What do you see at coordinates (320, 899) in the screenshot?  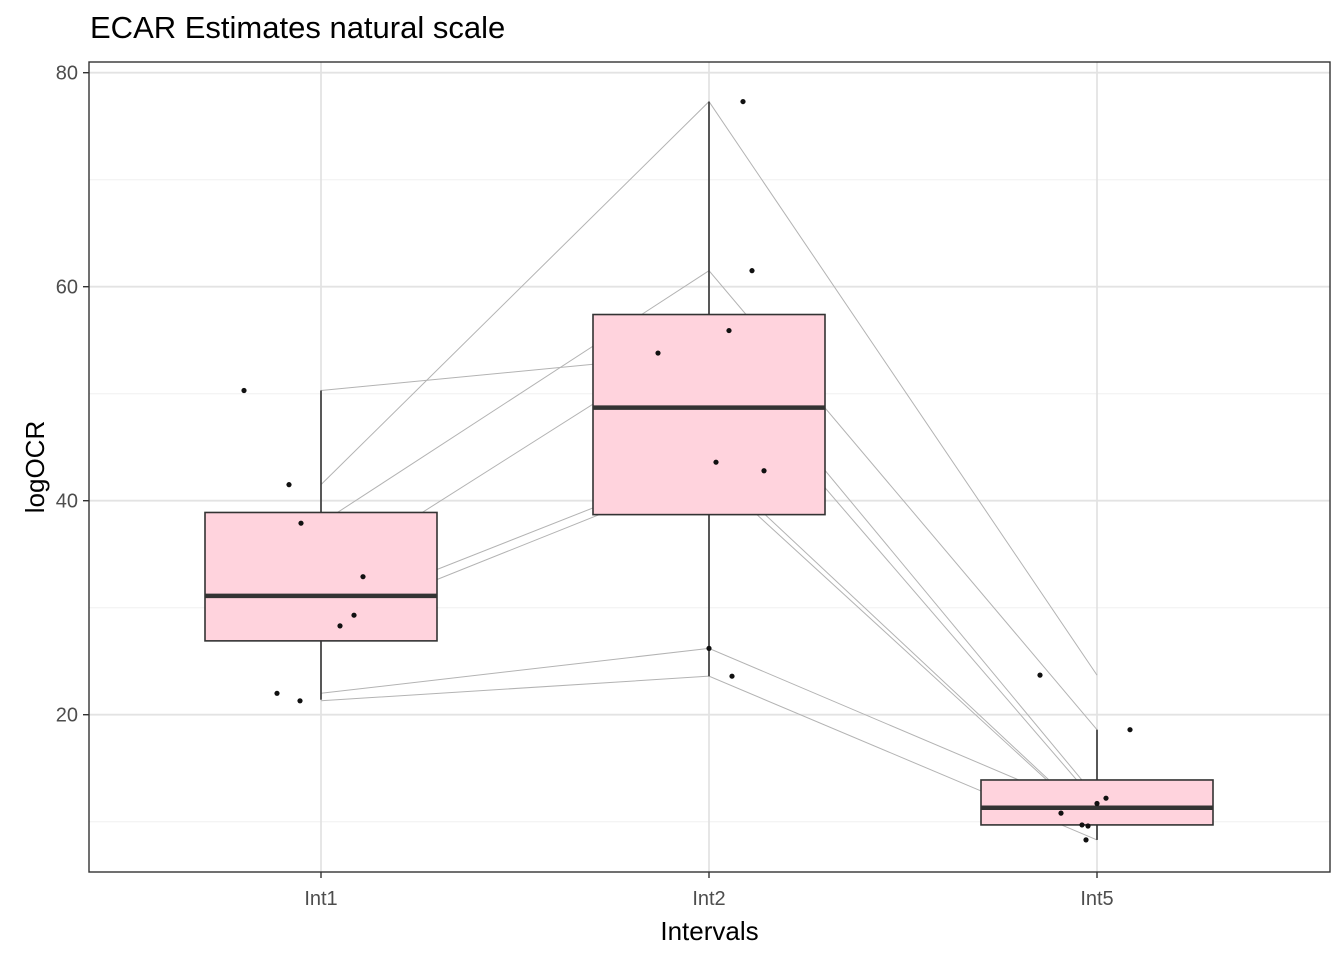 I see `x-tick-label: Int1` at bounding box center [320, 899].